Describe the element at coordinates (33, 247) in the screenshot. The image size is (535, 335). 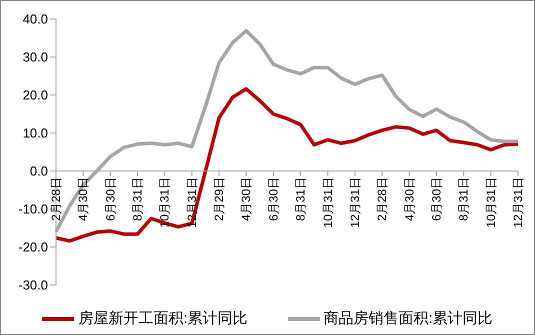
I see `y-tick-label: -20.0` at that location.